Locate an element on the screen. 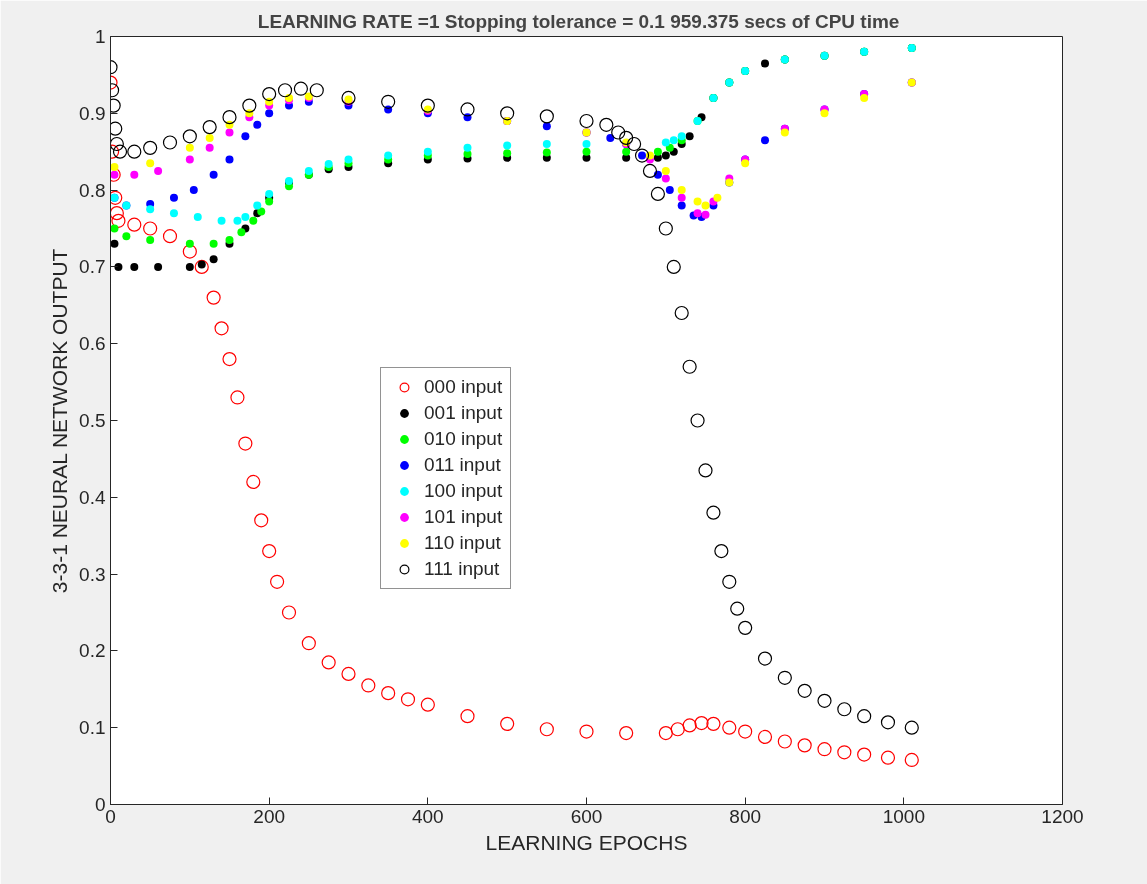  legend-label: 100 input is located at coordinates (463, 491).